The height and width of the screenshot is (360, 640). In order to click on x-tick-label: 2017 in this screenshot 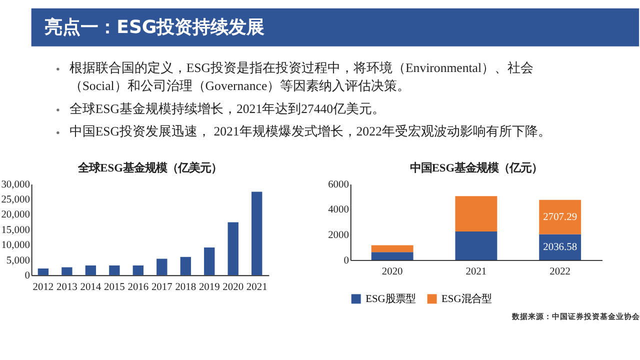, I will do `click(161, 287)`.